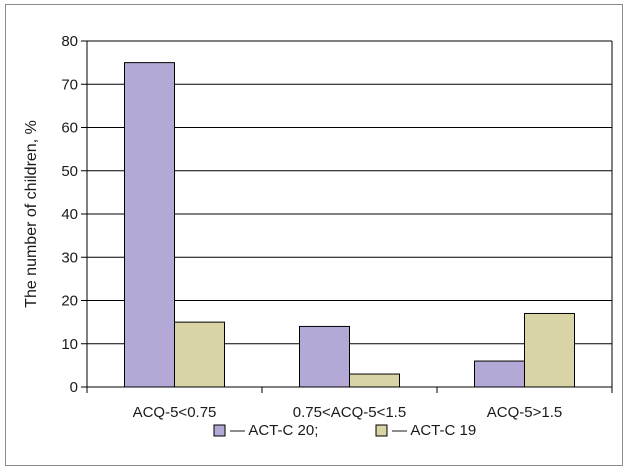 The height and width of the screenshot is (472, 630). I want to click on category-labels: ACQ-5<0.75 0.75<ACQ-5<1.5 ACQ-5>1.5, so click(348, 412).